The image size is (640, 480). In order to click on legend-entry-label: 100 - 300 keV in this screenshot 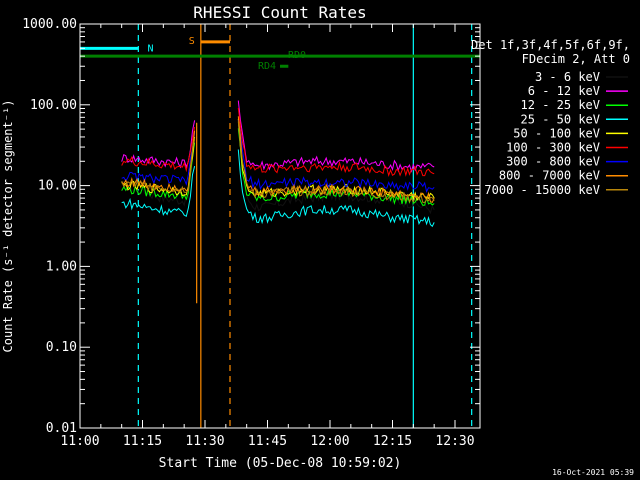, I will do `click(553, 148)`.